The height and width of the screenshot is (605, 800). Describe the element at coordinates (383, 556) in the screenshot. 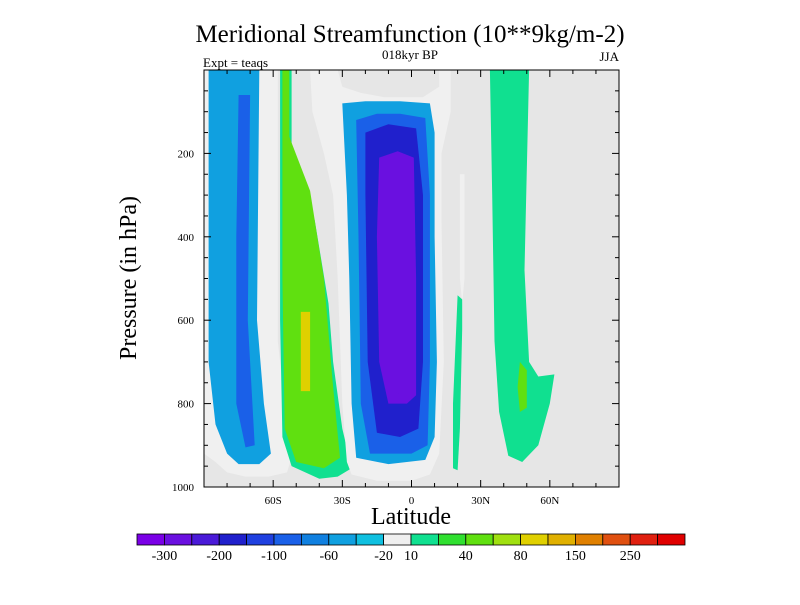

I see `colorbar-label: -20` at that location.